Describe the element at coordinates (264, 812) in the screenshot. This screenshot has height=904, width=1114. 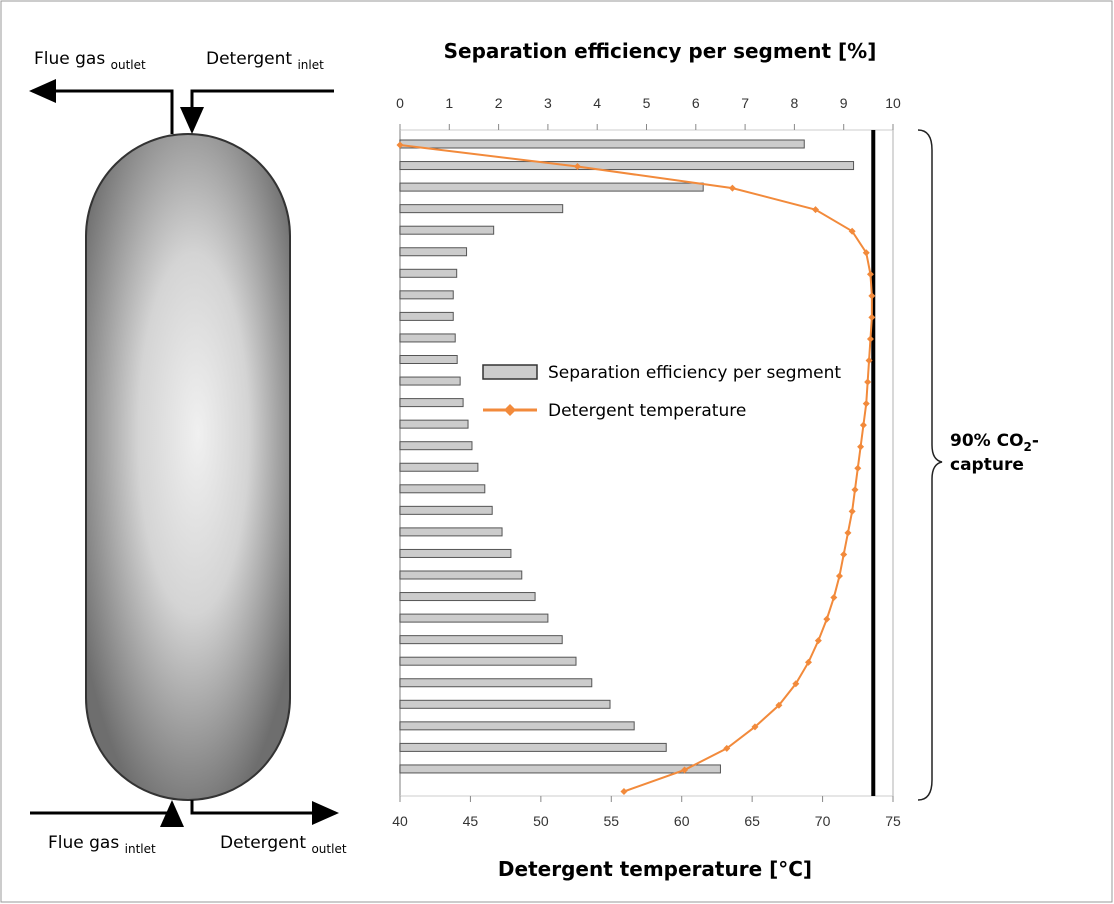
I see `pipe-detergent-out` at that location.